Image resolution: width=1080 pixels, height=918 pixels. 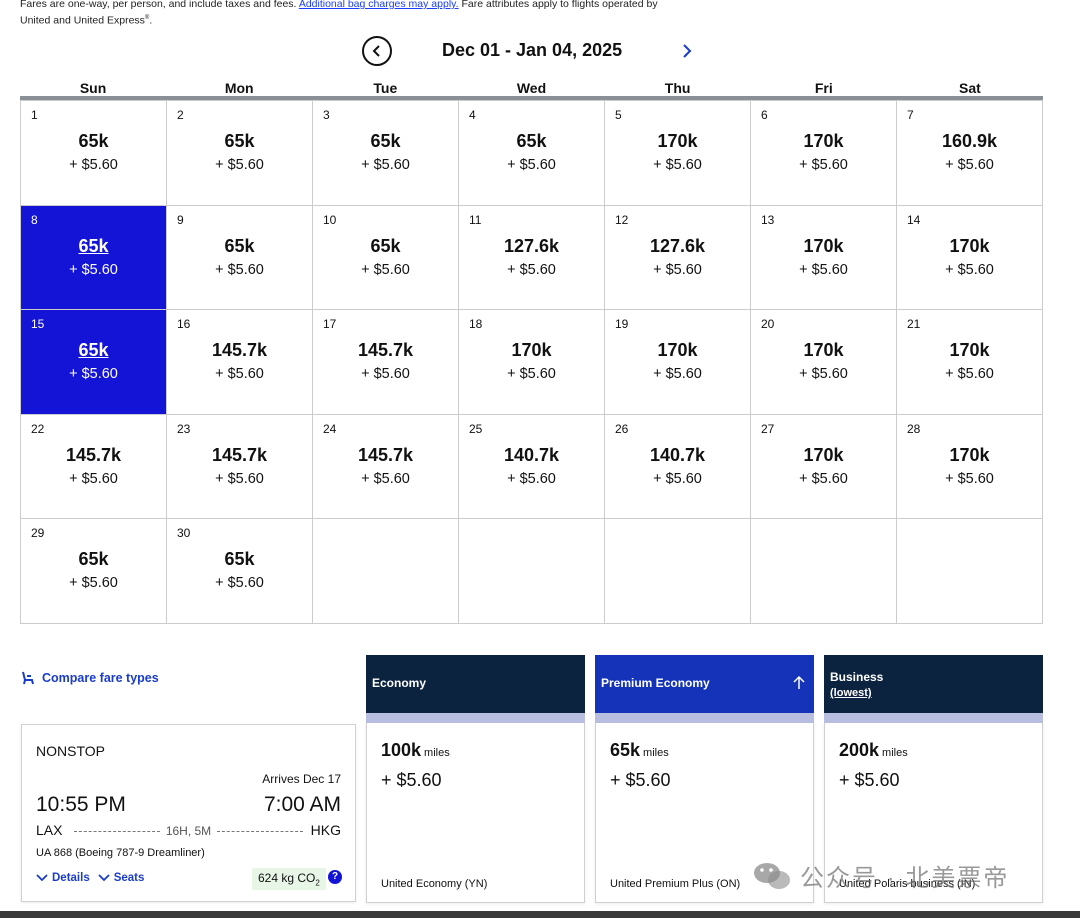 I want to click on next-month-button, so click(x=687, y=51).